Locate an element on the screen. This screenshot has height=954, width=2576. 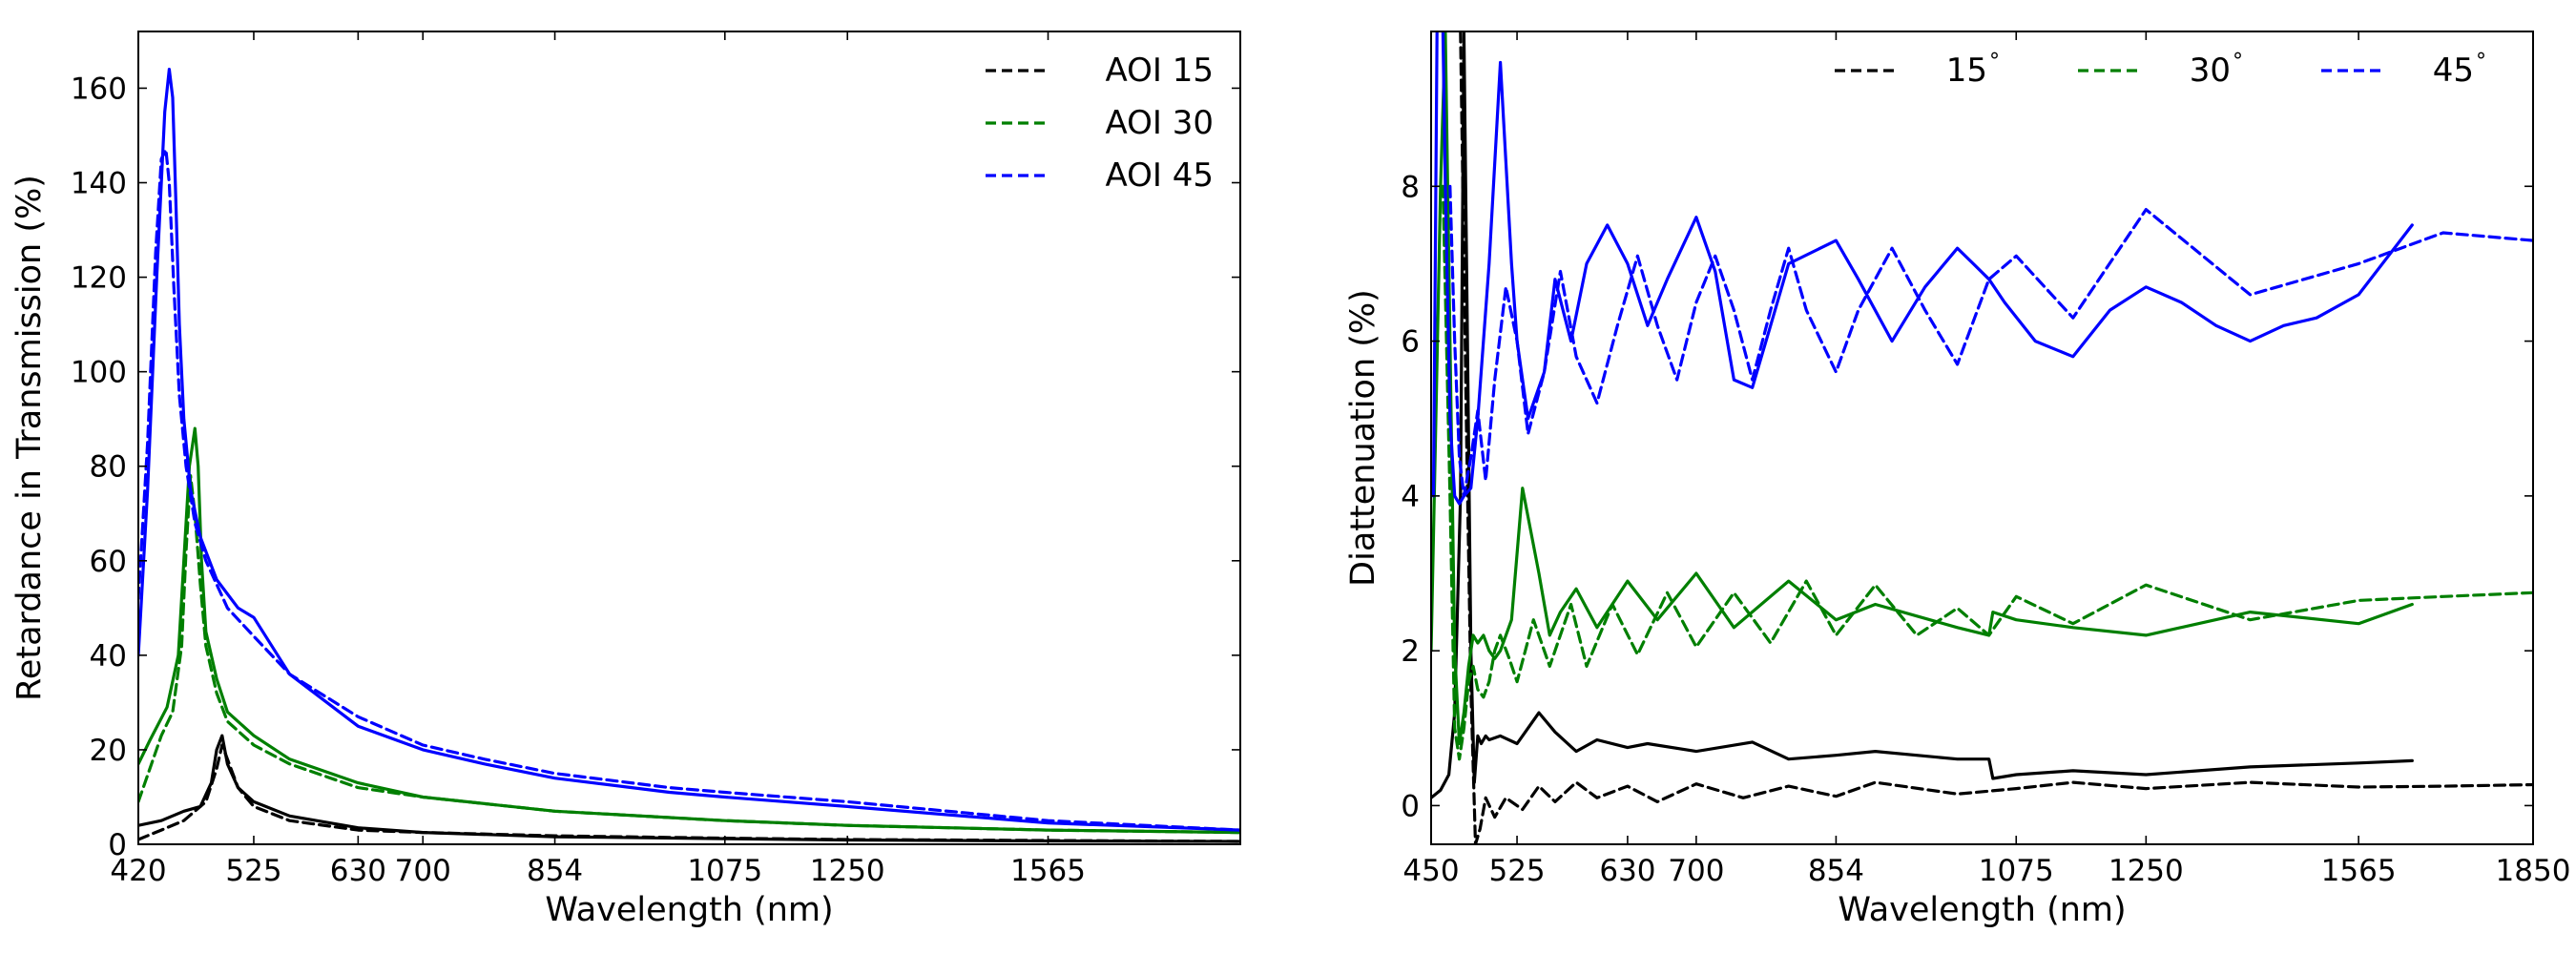
y-tick-label: 6 is located at coordinates (1410, 343).